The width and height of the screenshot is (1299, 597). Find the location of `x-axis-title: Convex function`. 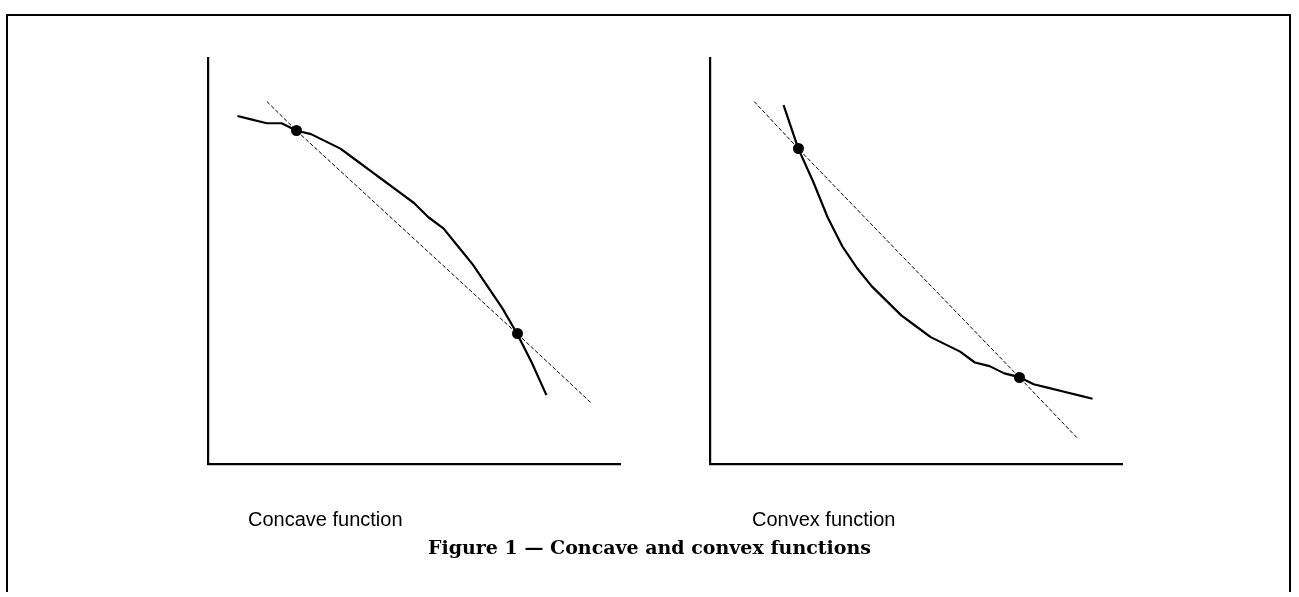

x-axis-title: Convex function is located at coordinates (824, 519).